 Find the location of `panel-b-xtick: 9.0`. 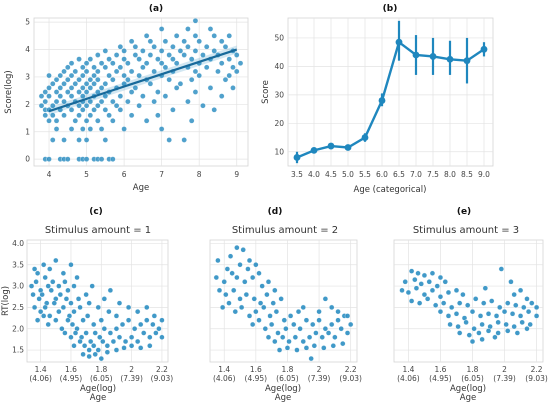

panel-b-xtick: 9.0 is located at coordinates (484, 174).